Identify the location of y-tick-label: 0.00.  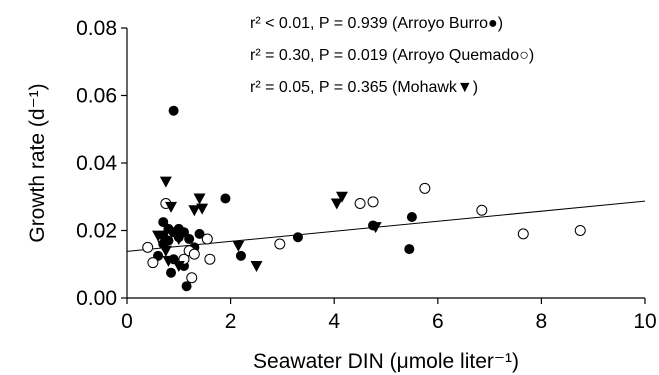
(96, 298).